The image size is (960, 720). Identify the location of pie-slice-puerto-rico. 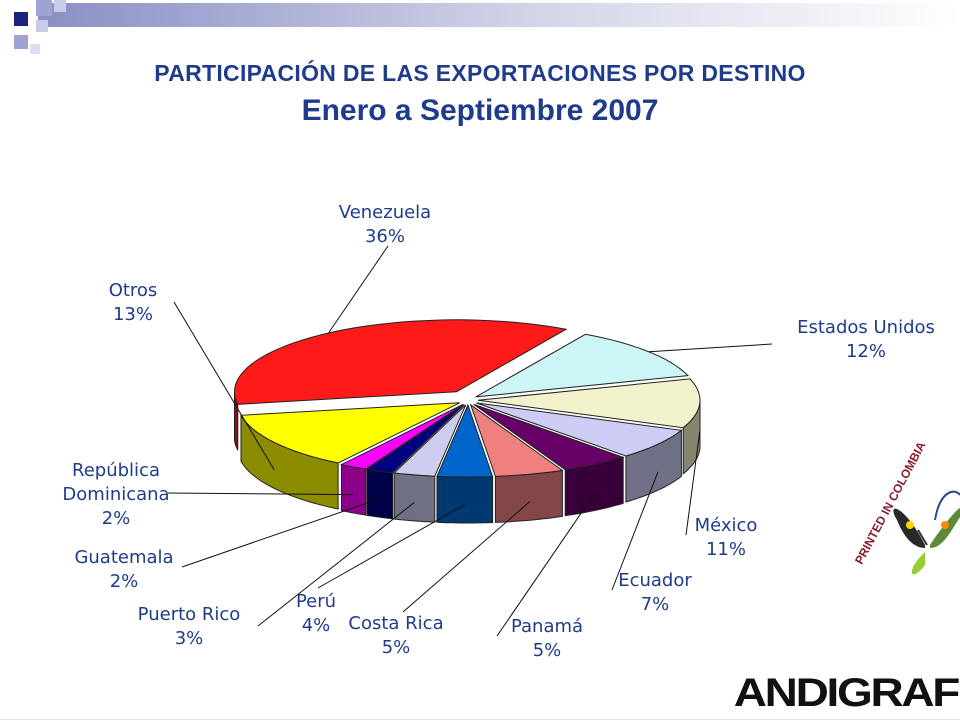
(429, 440).